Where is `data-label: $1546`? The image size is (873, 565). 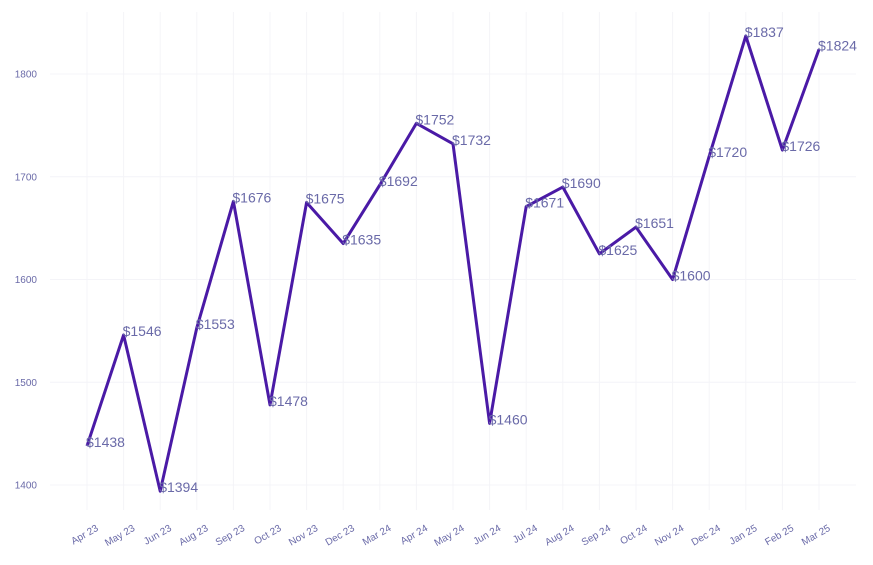
data-label: $1546 is located at coordinates (142, 331).